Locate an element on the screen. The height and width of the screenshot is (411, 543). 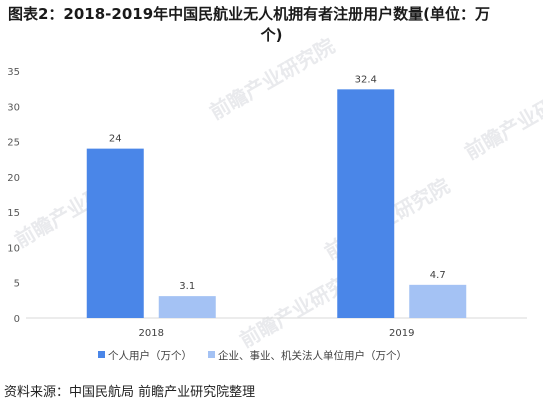
bar-data-label: 24 is located at coordinates (115, 139).